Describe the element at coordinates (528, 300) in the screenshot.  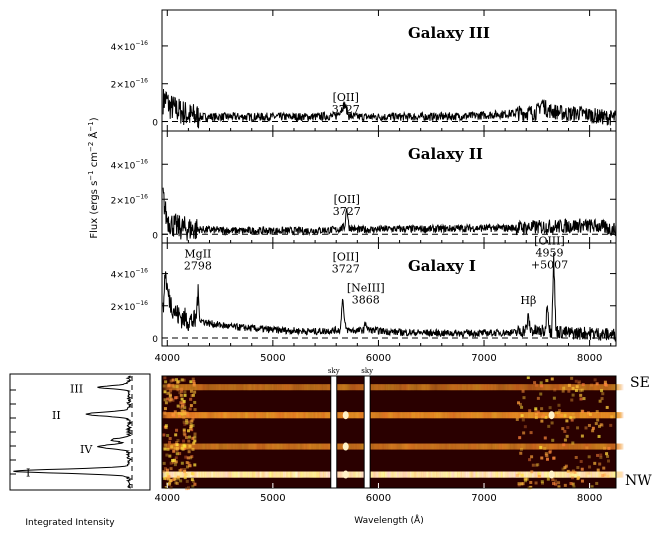
I see `line-label-name: Hβ` at that location.